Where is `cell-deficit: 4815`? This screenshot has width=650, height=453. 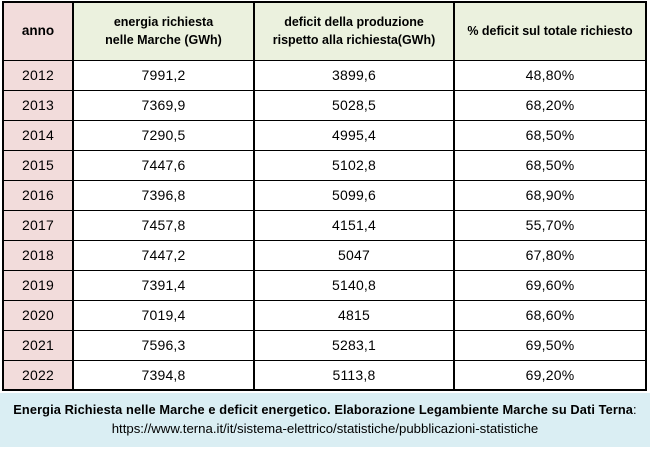 cell-deficit: 4815 is located at coordinates (354, 315).